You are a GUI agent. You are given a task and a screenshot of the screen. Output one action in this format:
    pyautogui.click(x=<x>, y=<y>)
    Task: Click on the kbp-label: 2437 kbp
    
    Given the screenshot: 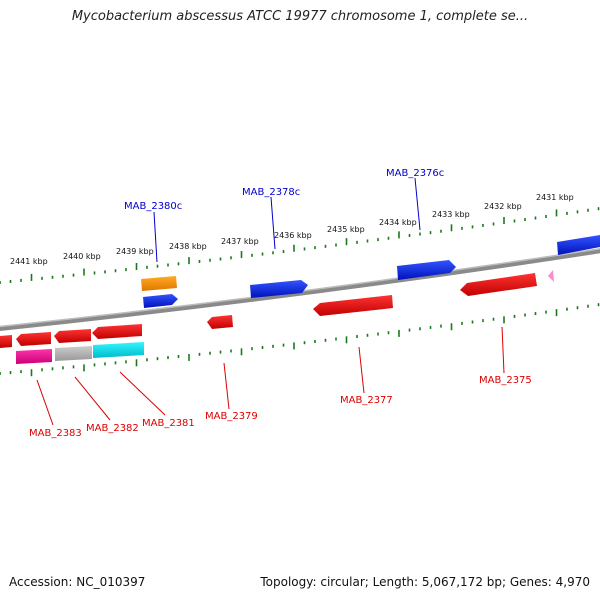 What is the action you would take?
    pyautogui.click(x=240, y=241)
    